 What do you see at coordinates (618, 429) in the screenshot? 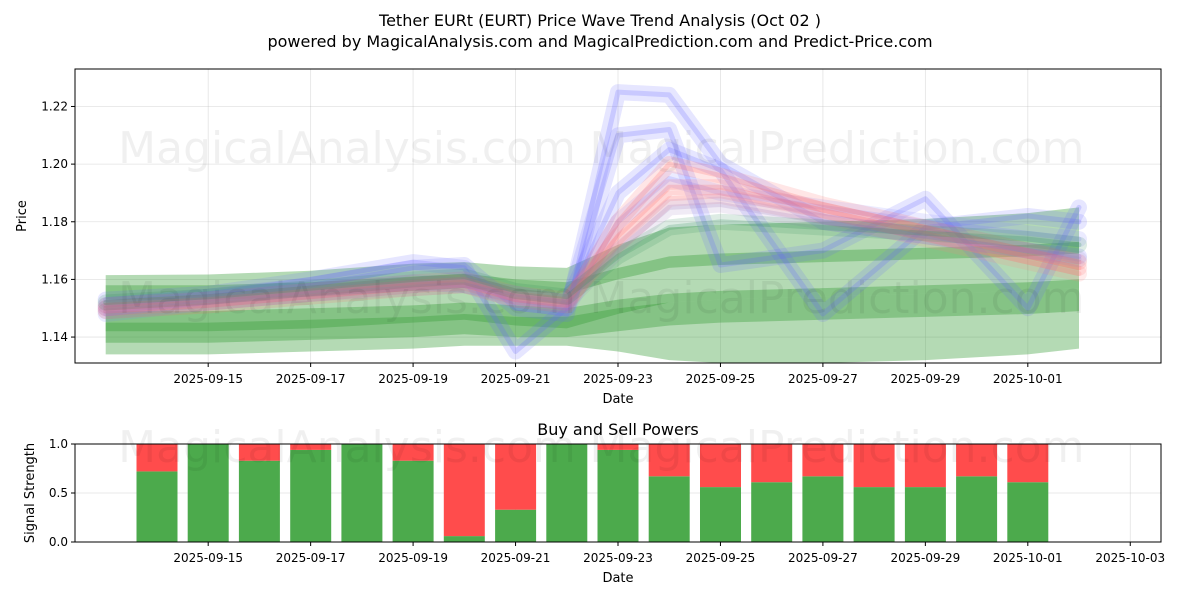
I see `signal-chart-title: Buy and Sell Powers` at bounding box center [618, 429].